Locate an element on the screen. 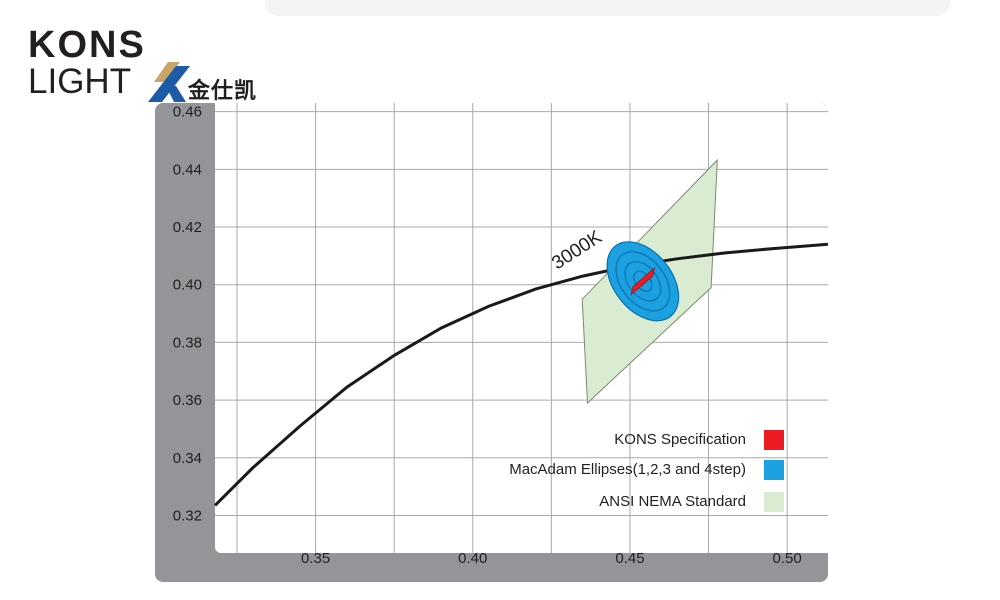 The image size is (1000, 600). legend-label: KONS Specification is located at coordinates (680, 439).